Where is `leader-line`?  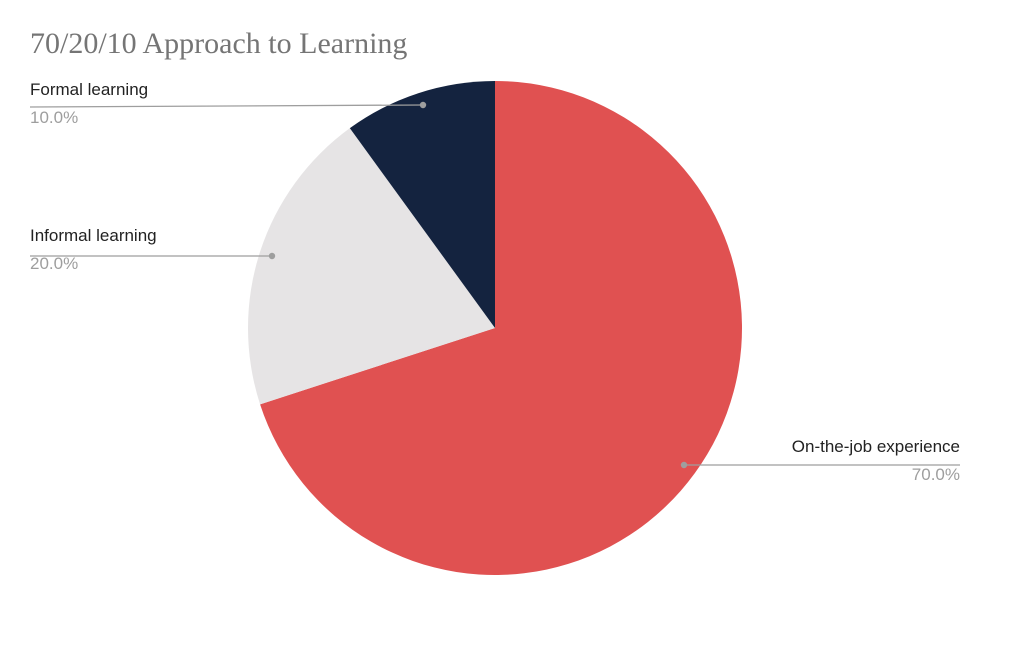
leader-line is located at coordinates (226, 106).